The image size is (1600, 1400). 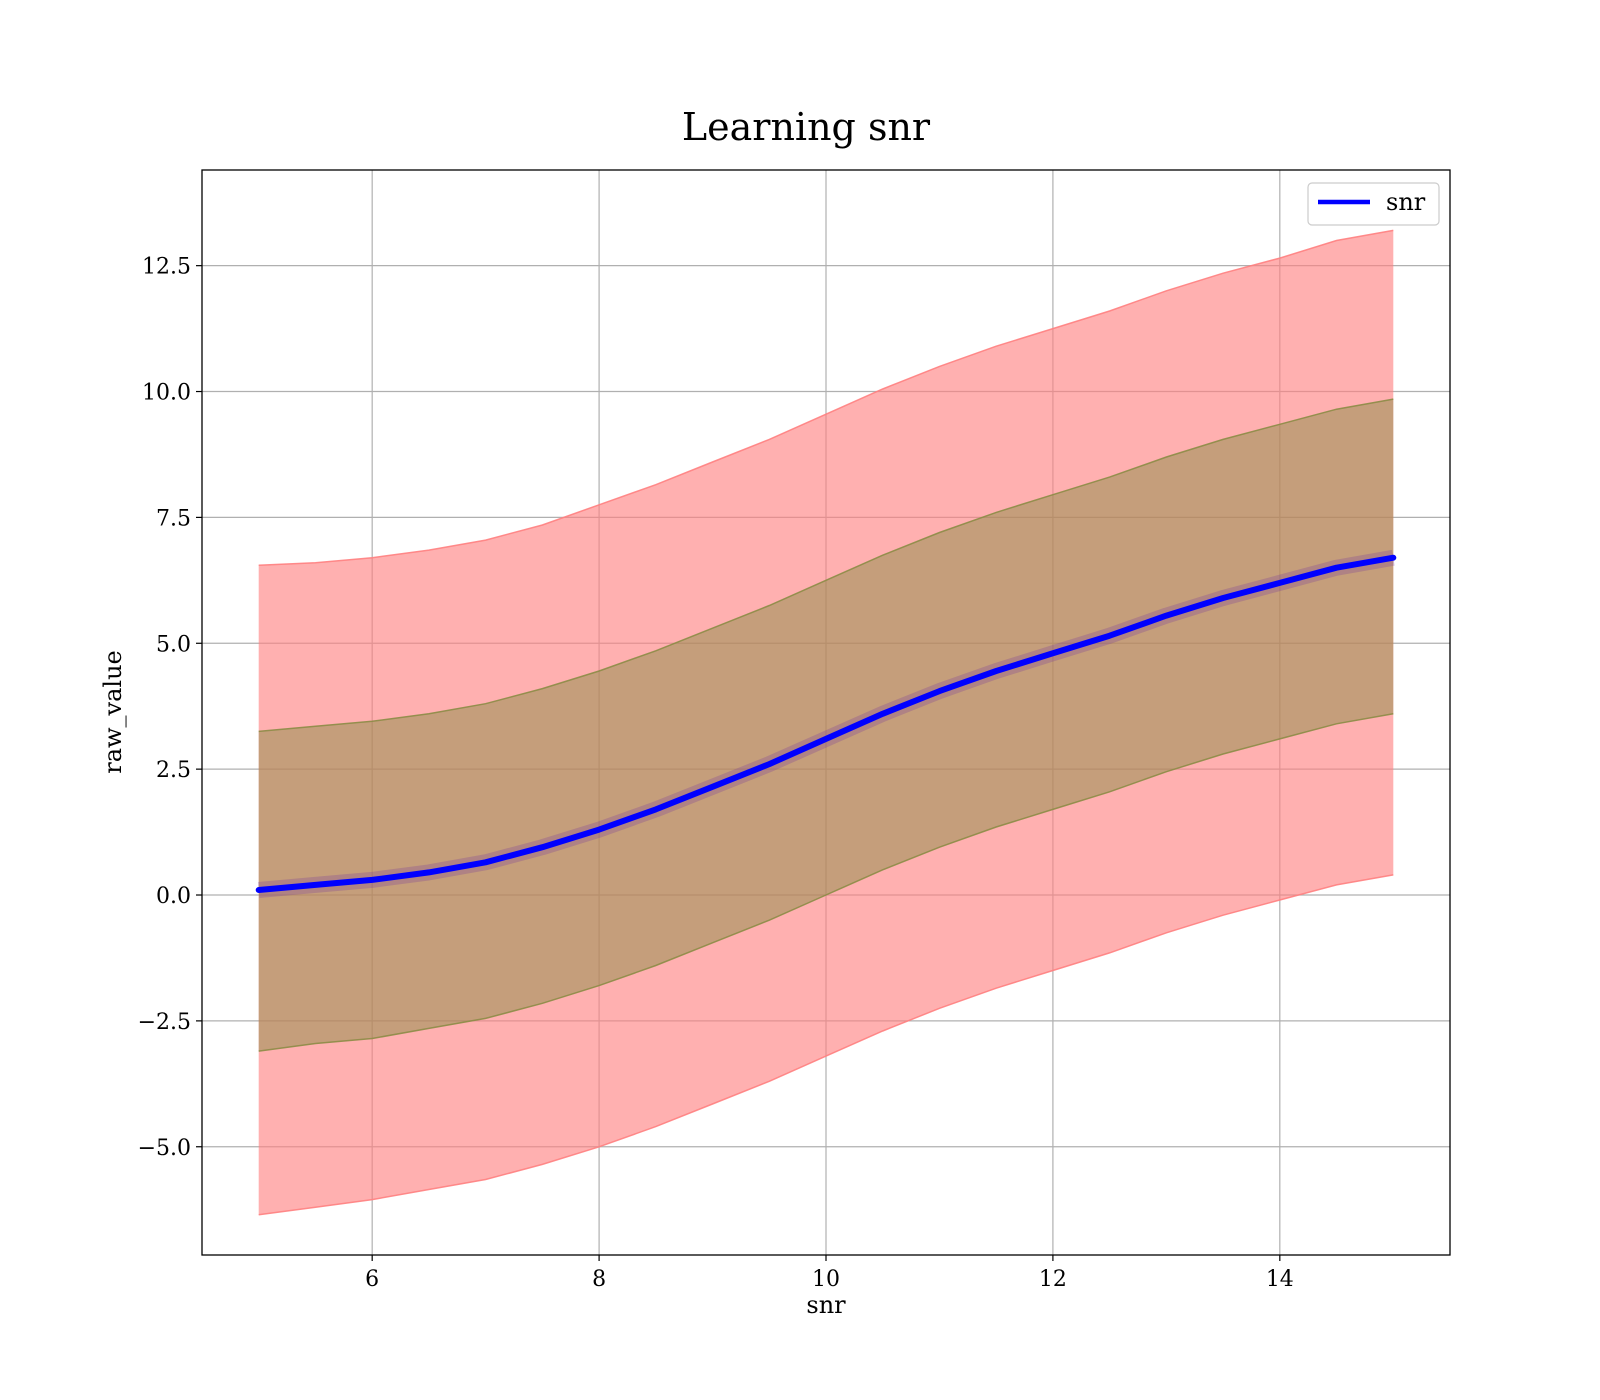 I want to click on y-tick-label-1: −2.5, so click(x=164, y=1022).